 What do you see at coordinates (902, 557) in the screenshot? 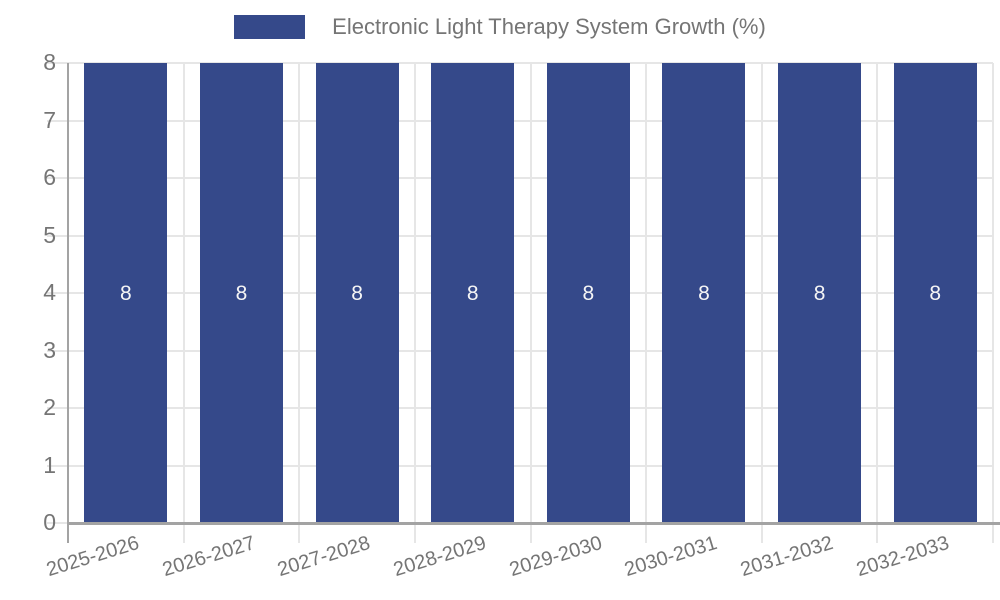
I see `x-tick-label: 2032-2033` at bounding box center [902, 557].